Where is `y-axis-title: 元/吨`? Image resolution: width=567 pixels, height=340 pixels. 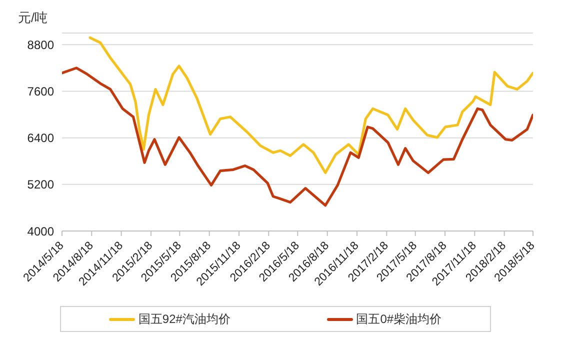
y-axis-title: 元/吨 is located at coordinates (33, 18).